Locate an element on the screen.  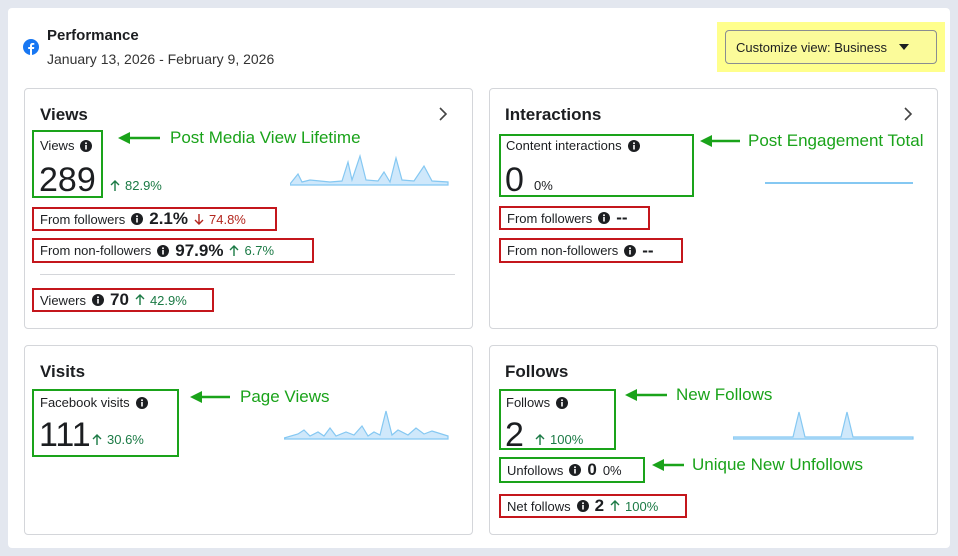
row-change: 74.8% is located at coordinates (220, 219).